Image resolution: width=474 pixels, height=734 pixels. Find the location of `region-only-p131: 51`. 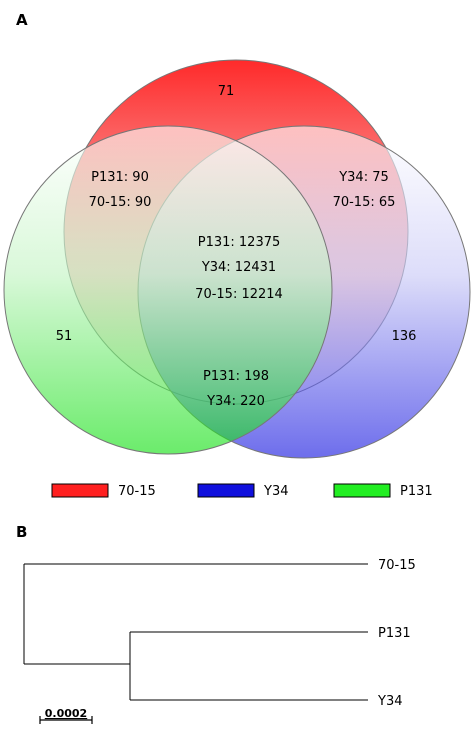

region-only-p131: 51 is located at coordinates (64, 336).